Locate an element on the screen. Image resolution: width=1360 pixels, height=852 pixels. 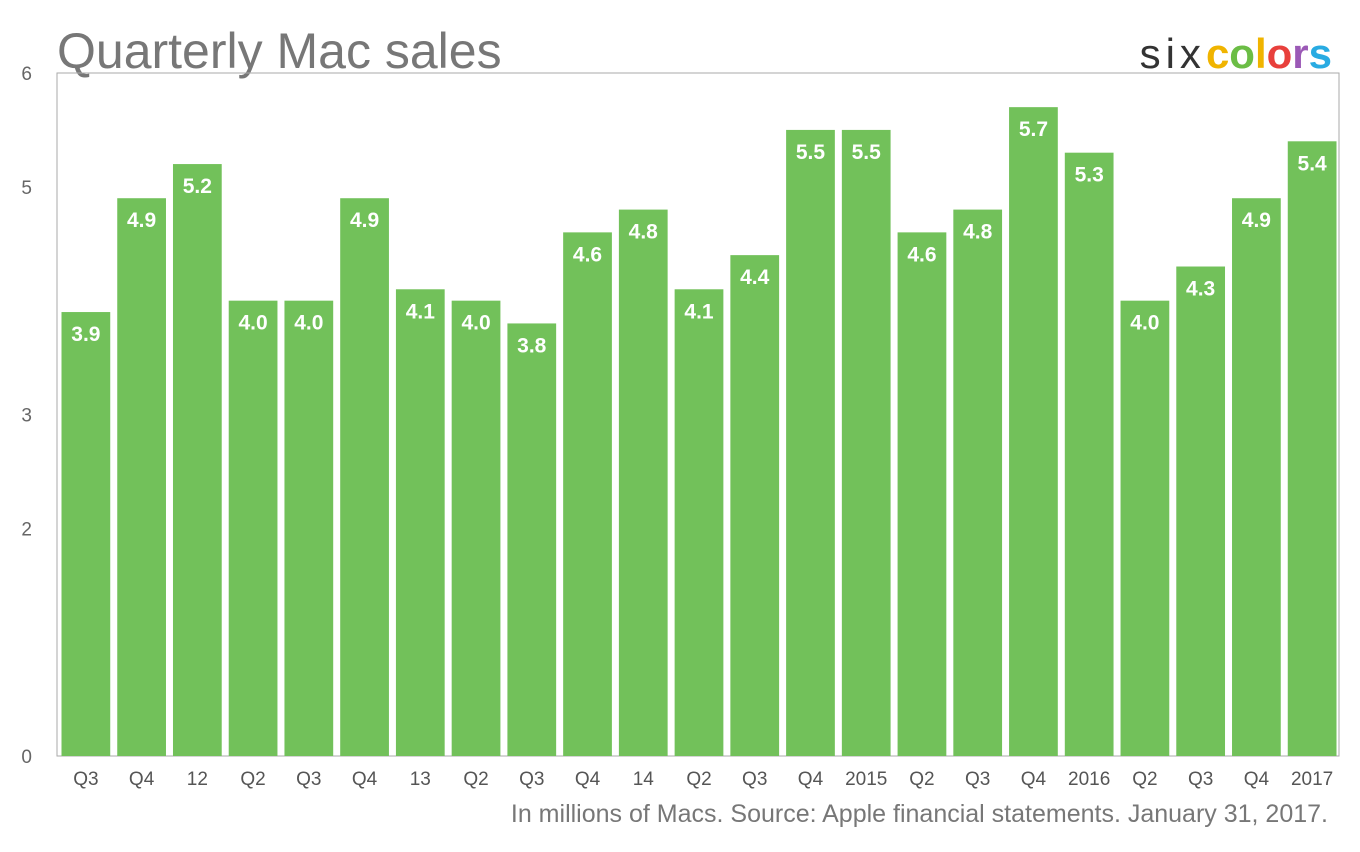
chart-title: Quarterly Mac sales is located at coordinates (279, 51).